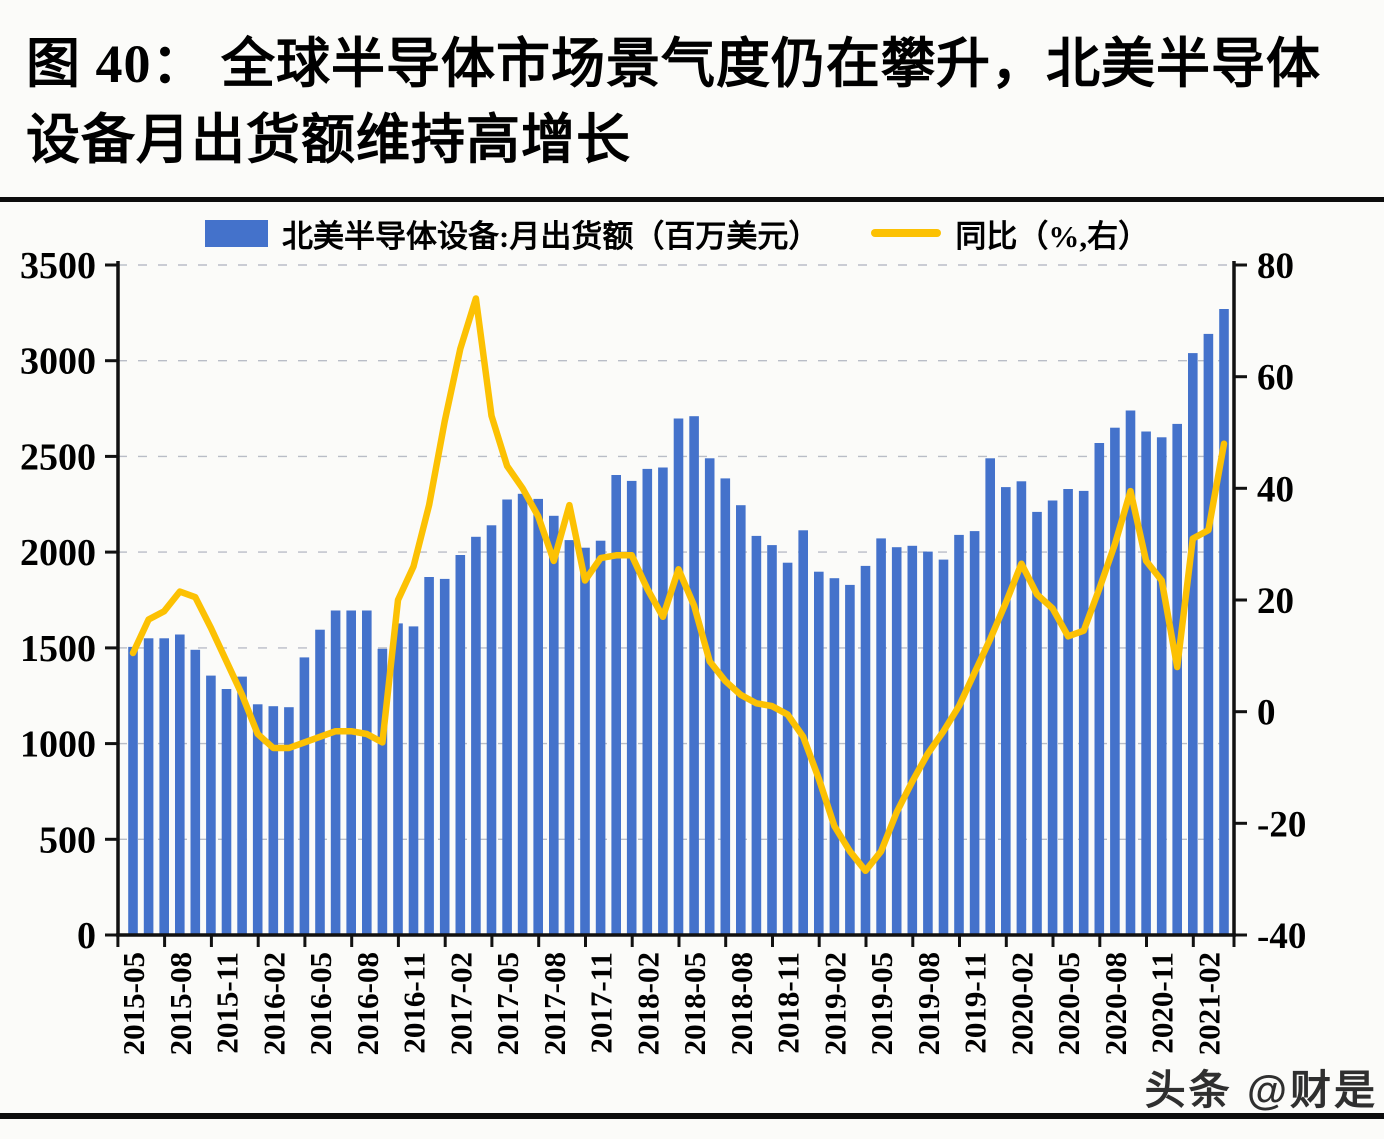 Image resolution: width=1384 pixels, height=1139 pixels. What do you see at coordinates (1068, 1003) in the screenshot?
I see `x-axis-tick-label: 2020-05` at bounding box center [1068, 1003].